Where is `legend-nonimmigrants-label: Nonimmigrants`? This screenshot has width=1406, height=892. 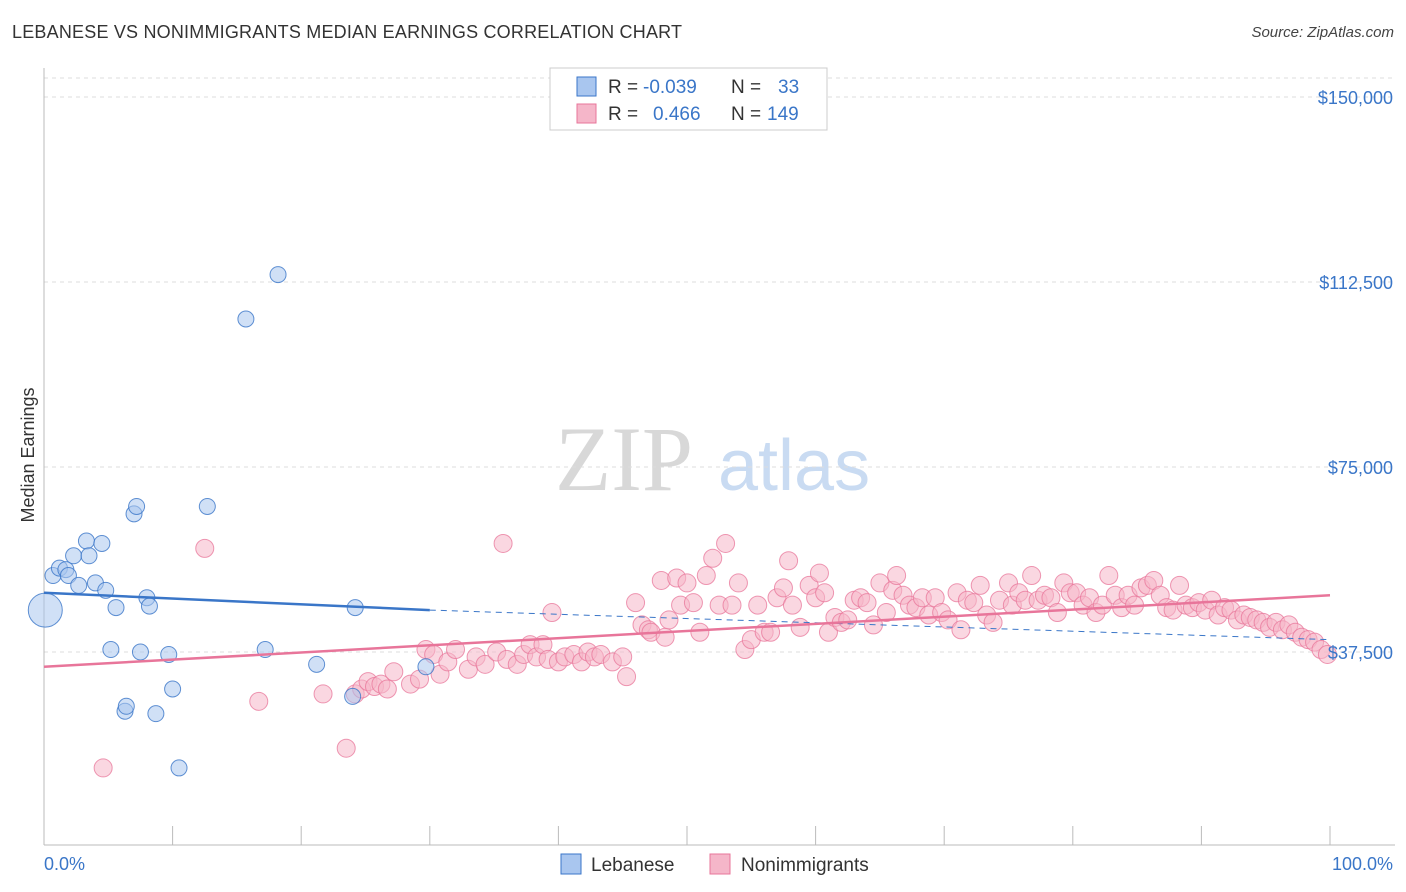 legend-nonimmigrants-label: Nonimmigrants is located at coordinates (805, 865).